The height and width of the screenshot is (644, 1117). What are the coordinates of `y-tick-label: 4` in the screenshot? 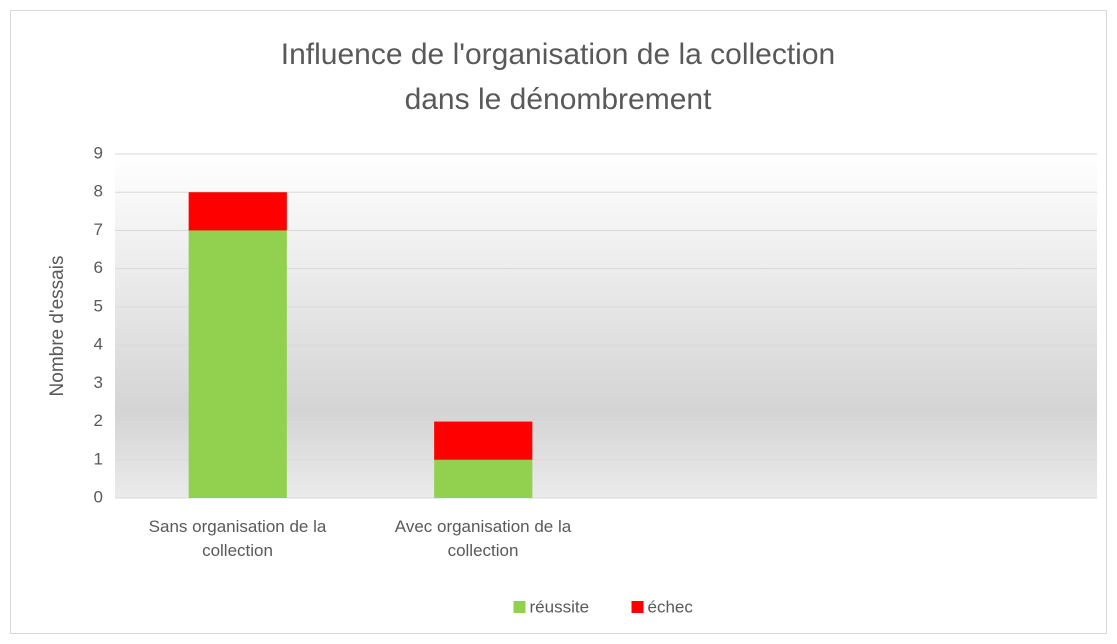 It's located at (98, 344).